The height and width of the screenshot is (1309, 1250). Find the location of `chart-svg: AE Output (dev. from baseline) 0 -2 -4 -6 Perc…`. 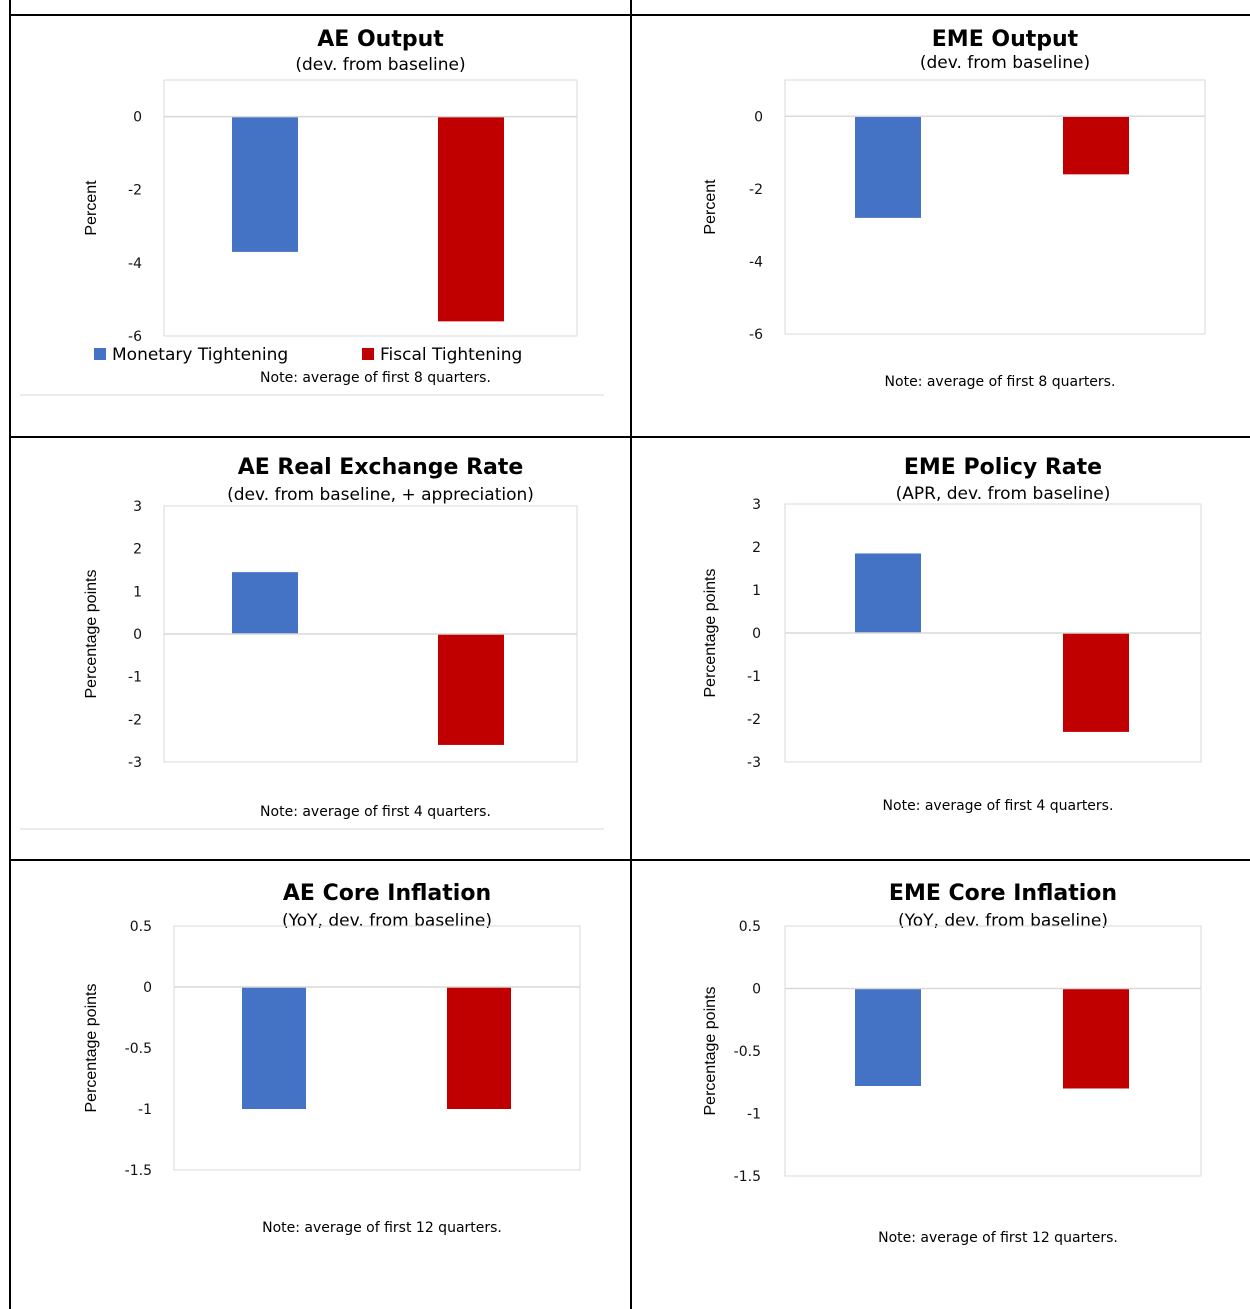

chart-svg: AE Output (dev. from baseline) 0 -2 -4 -6 Perc… is located at coordinates (312, 211).